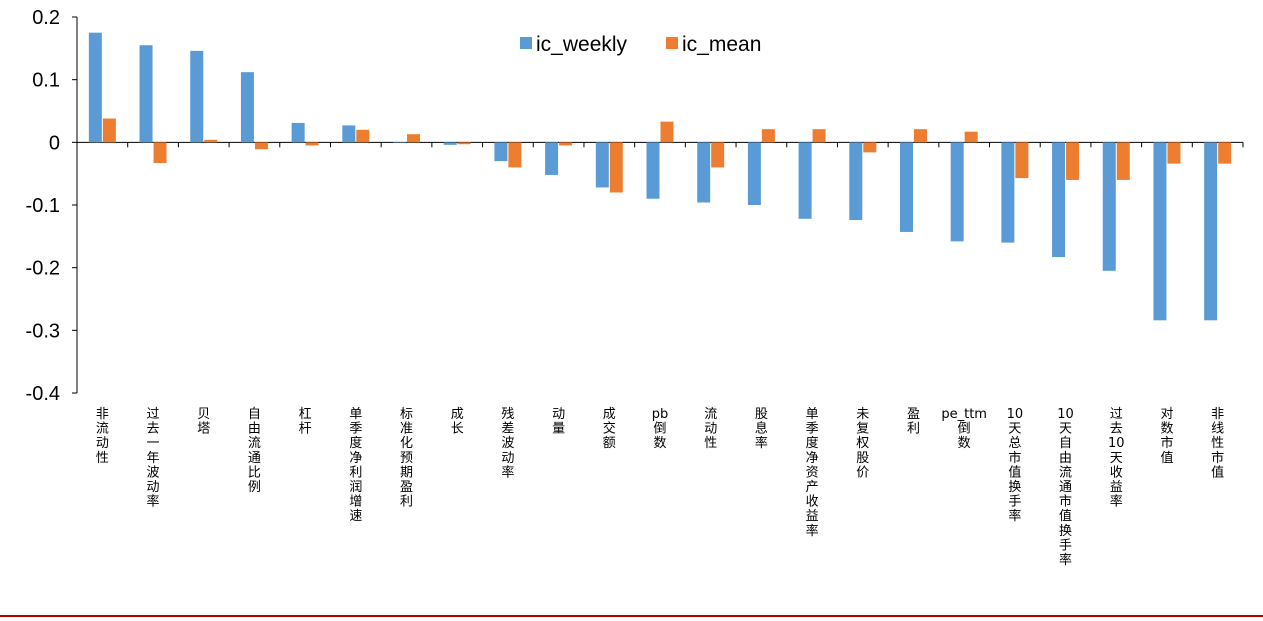 The width and height of the screenshot is (1263, 621). Describe the element at coordinates (526, 43) in the screenshot. I see `legend-swatch-ic_weekly` at that location.